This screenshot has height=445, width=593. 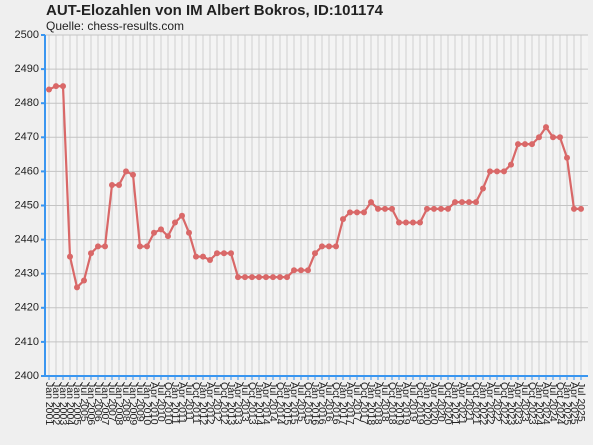 What do you see at coordinates (203, 403) in the screenshot?
I see `x-tick-label: Jan 2012` at bounding box center [203, 403].